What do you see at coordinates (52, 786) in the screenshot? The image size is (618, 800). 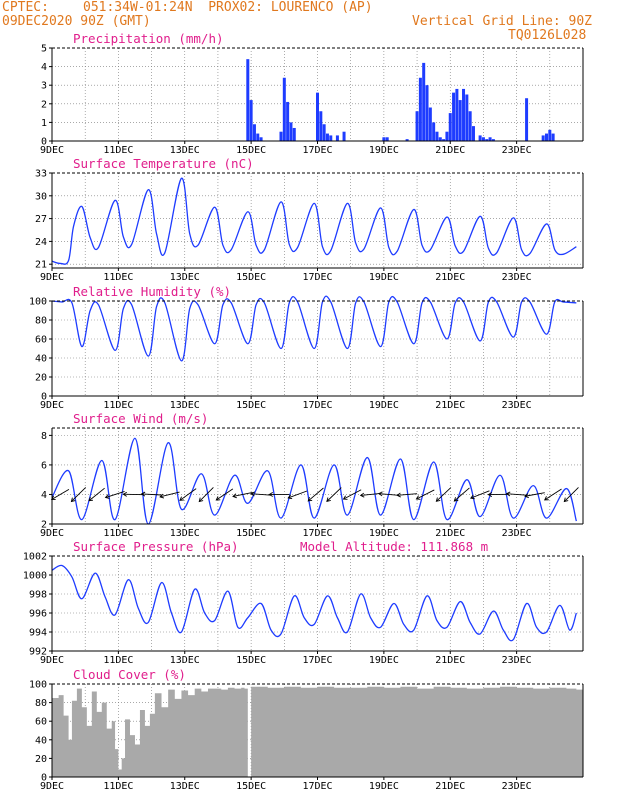 I see `cloud-cover-xtick-label: 9DEC` at bounding box center [52, 786].